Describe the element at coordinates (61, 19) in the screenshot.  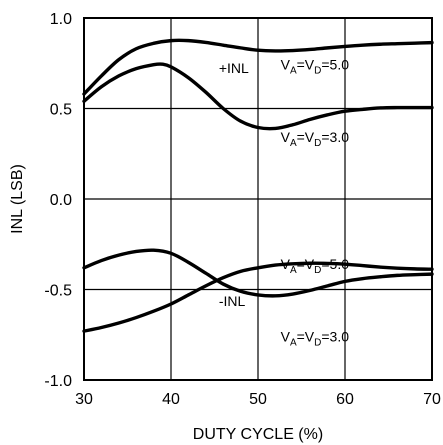
I see `y-tick-label: 1.0` at that location.